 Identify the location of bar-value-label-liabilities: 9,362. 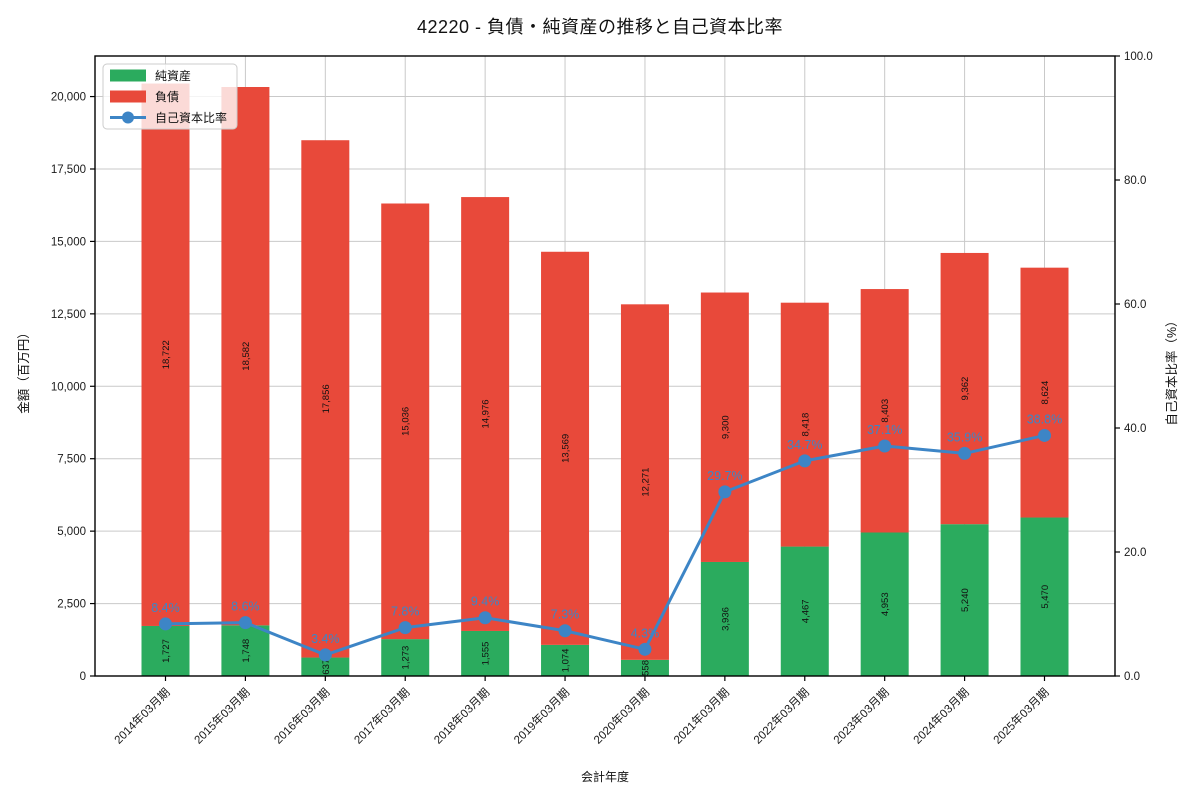
(965, 389).